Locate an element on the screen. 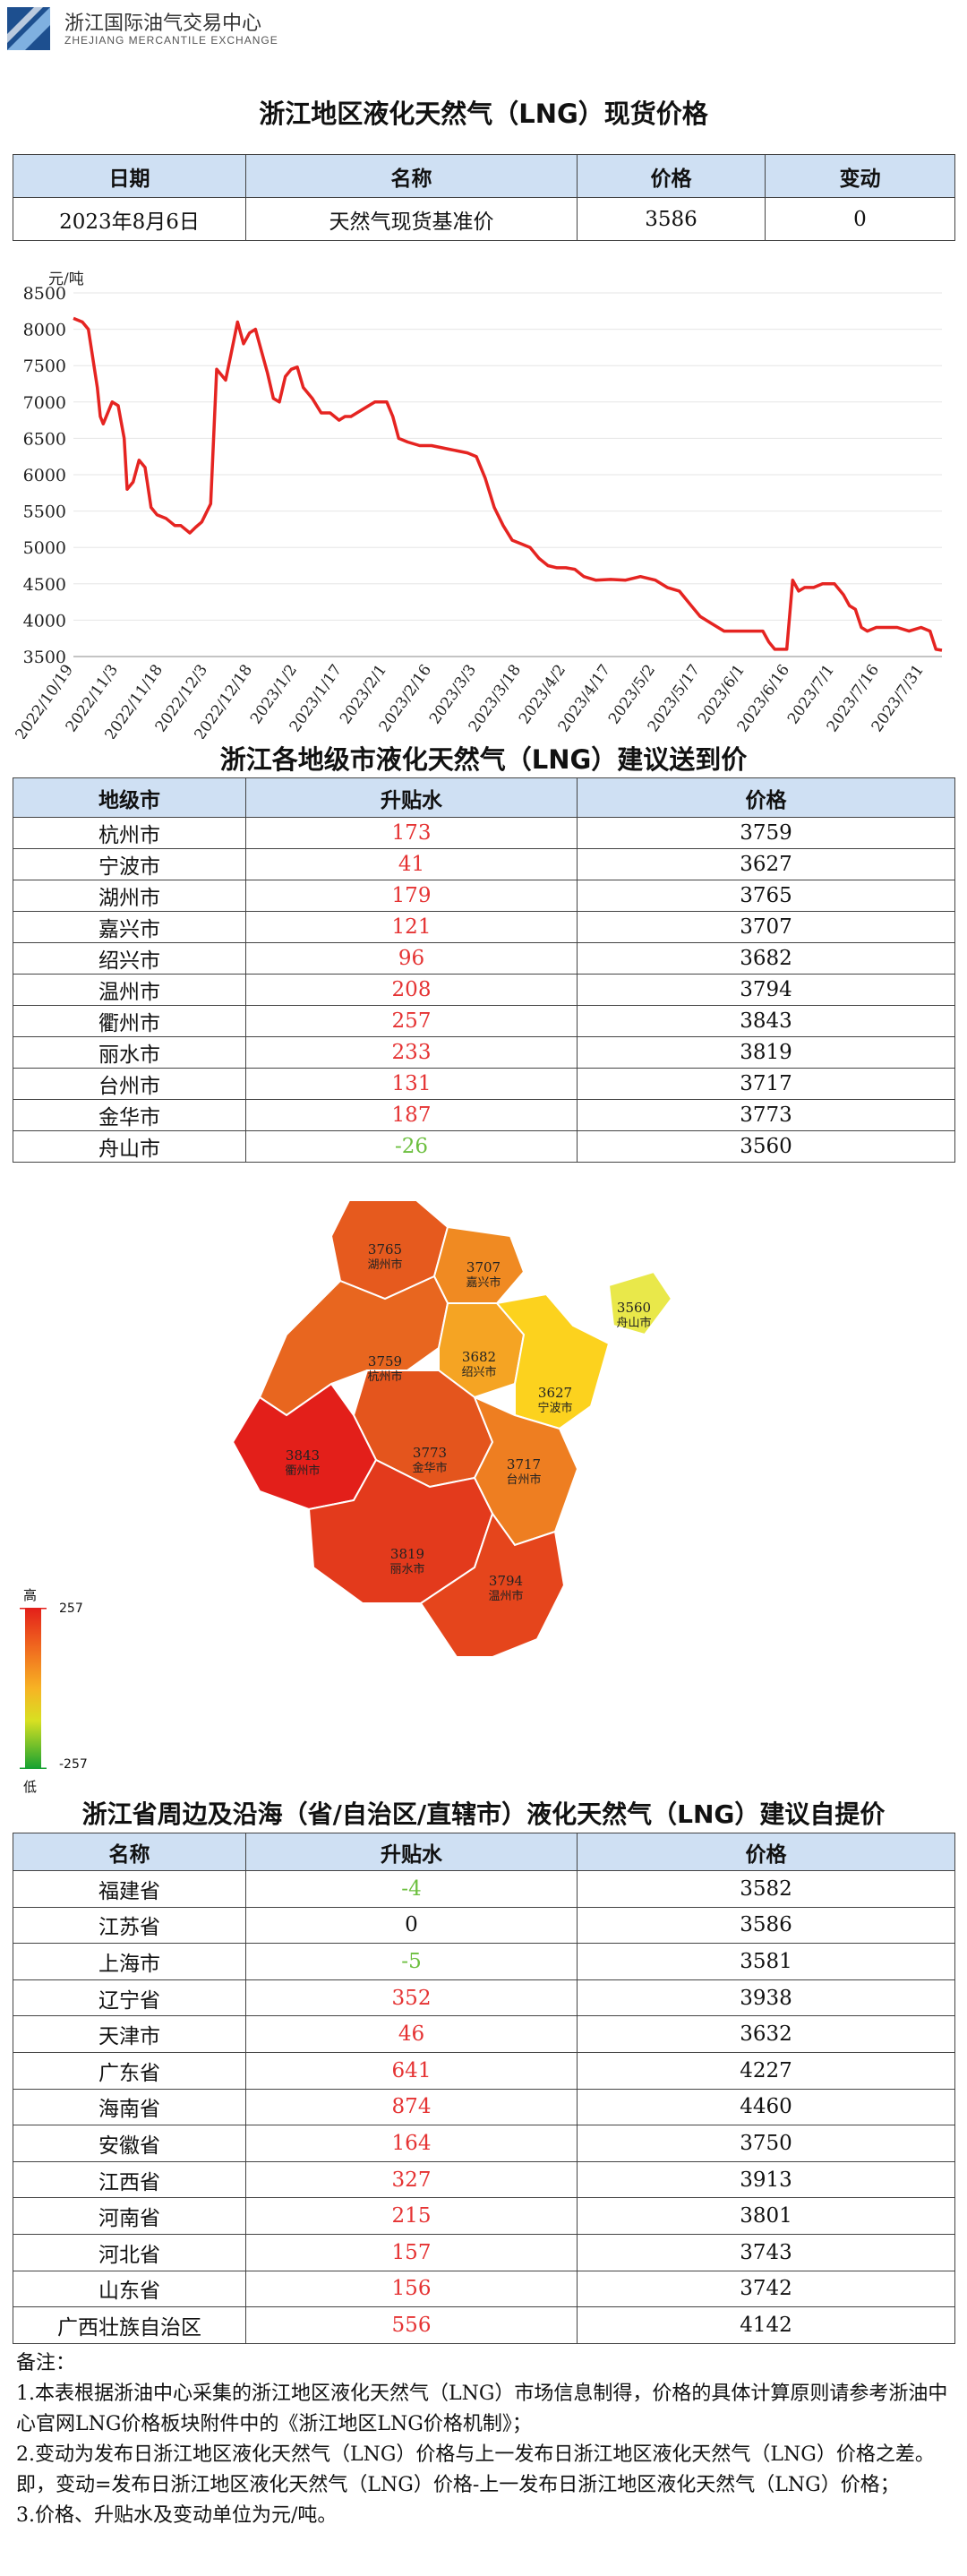  province-name: 河南省 is located at coordinates (129, 2216).